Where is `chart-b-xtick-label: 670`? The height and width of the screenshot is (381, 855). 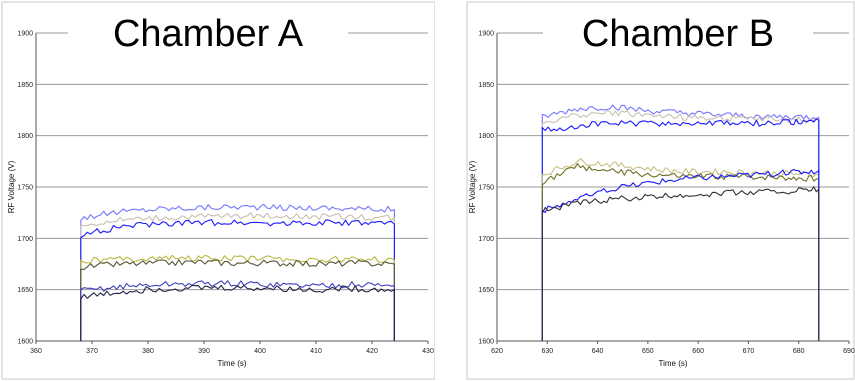 chart-b-xtick-label: 670 is located at coordinates (749, 351).